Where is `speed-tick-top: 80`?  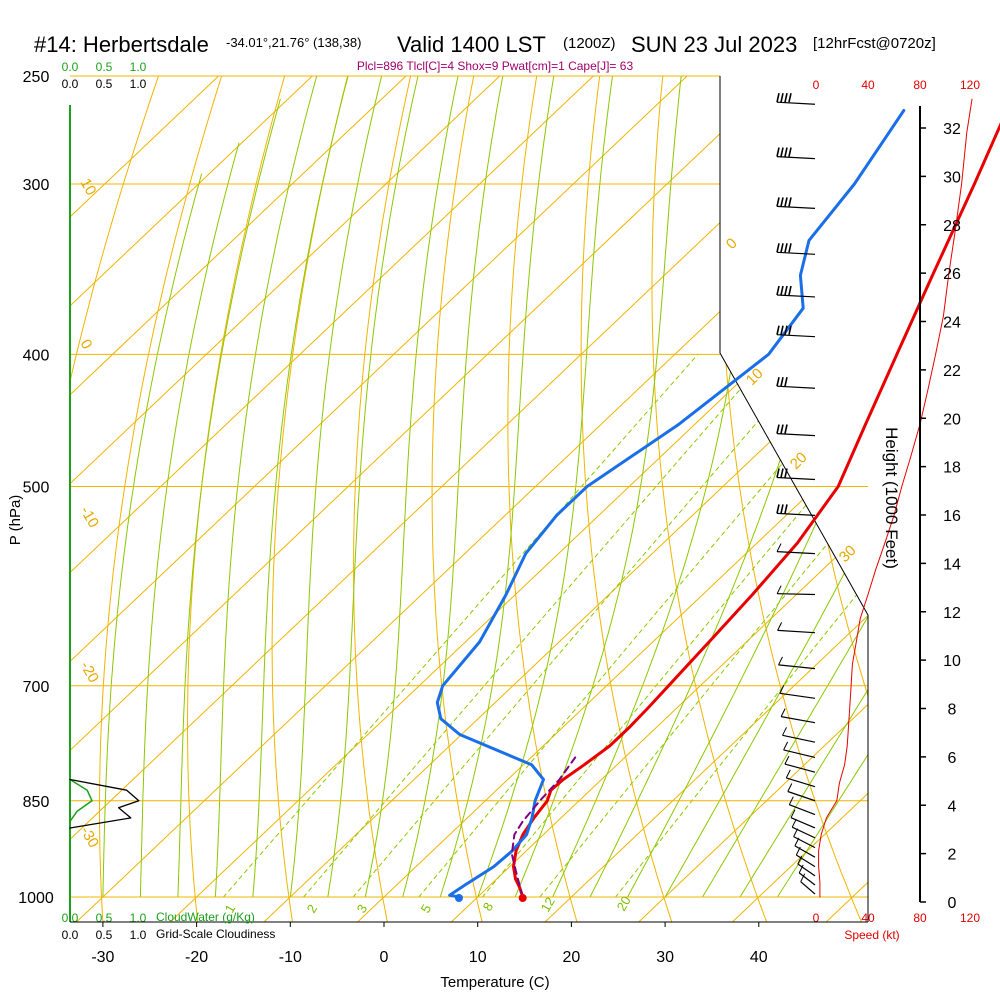
speed-tick-top: 80 is located at coordinates (920, 85).